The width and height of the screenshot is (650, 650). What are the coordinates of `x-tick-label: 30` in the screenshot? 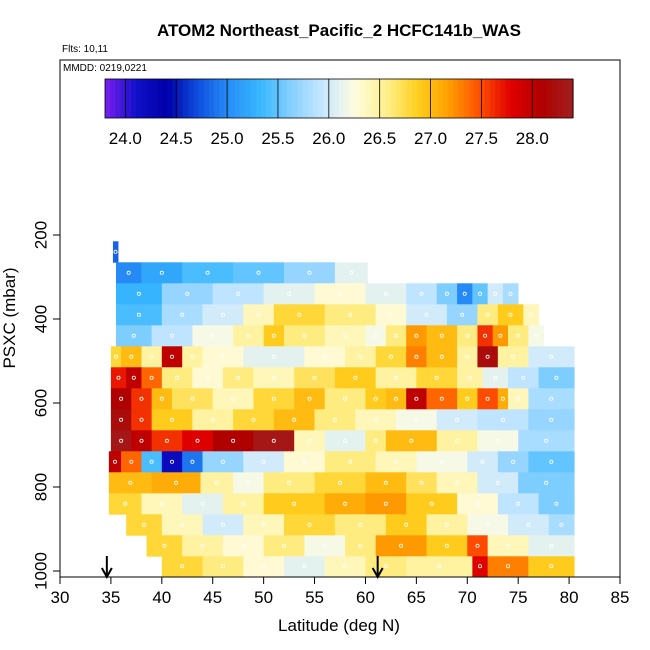 It's located at (60, 597).